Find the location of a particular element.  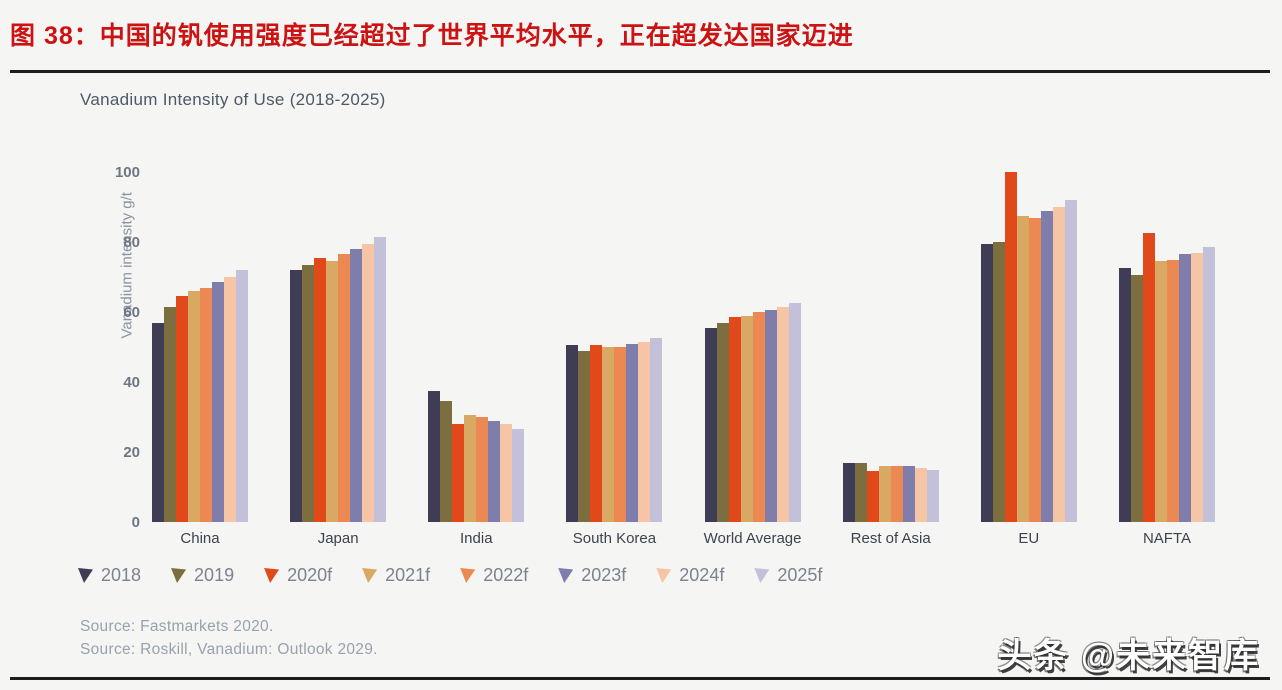

source-line-1: Source: Fastmarkets 2020. is located at coordinates (177, 626).